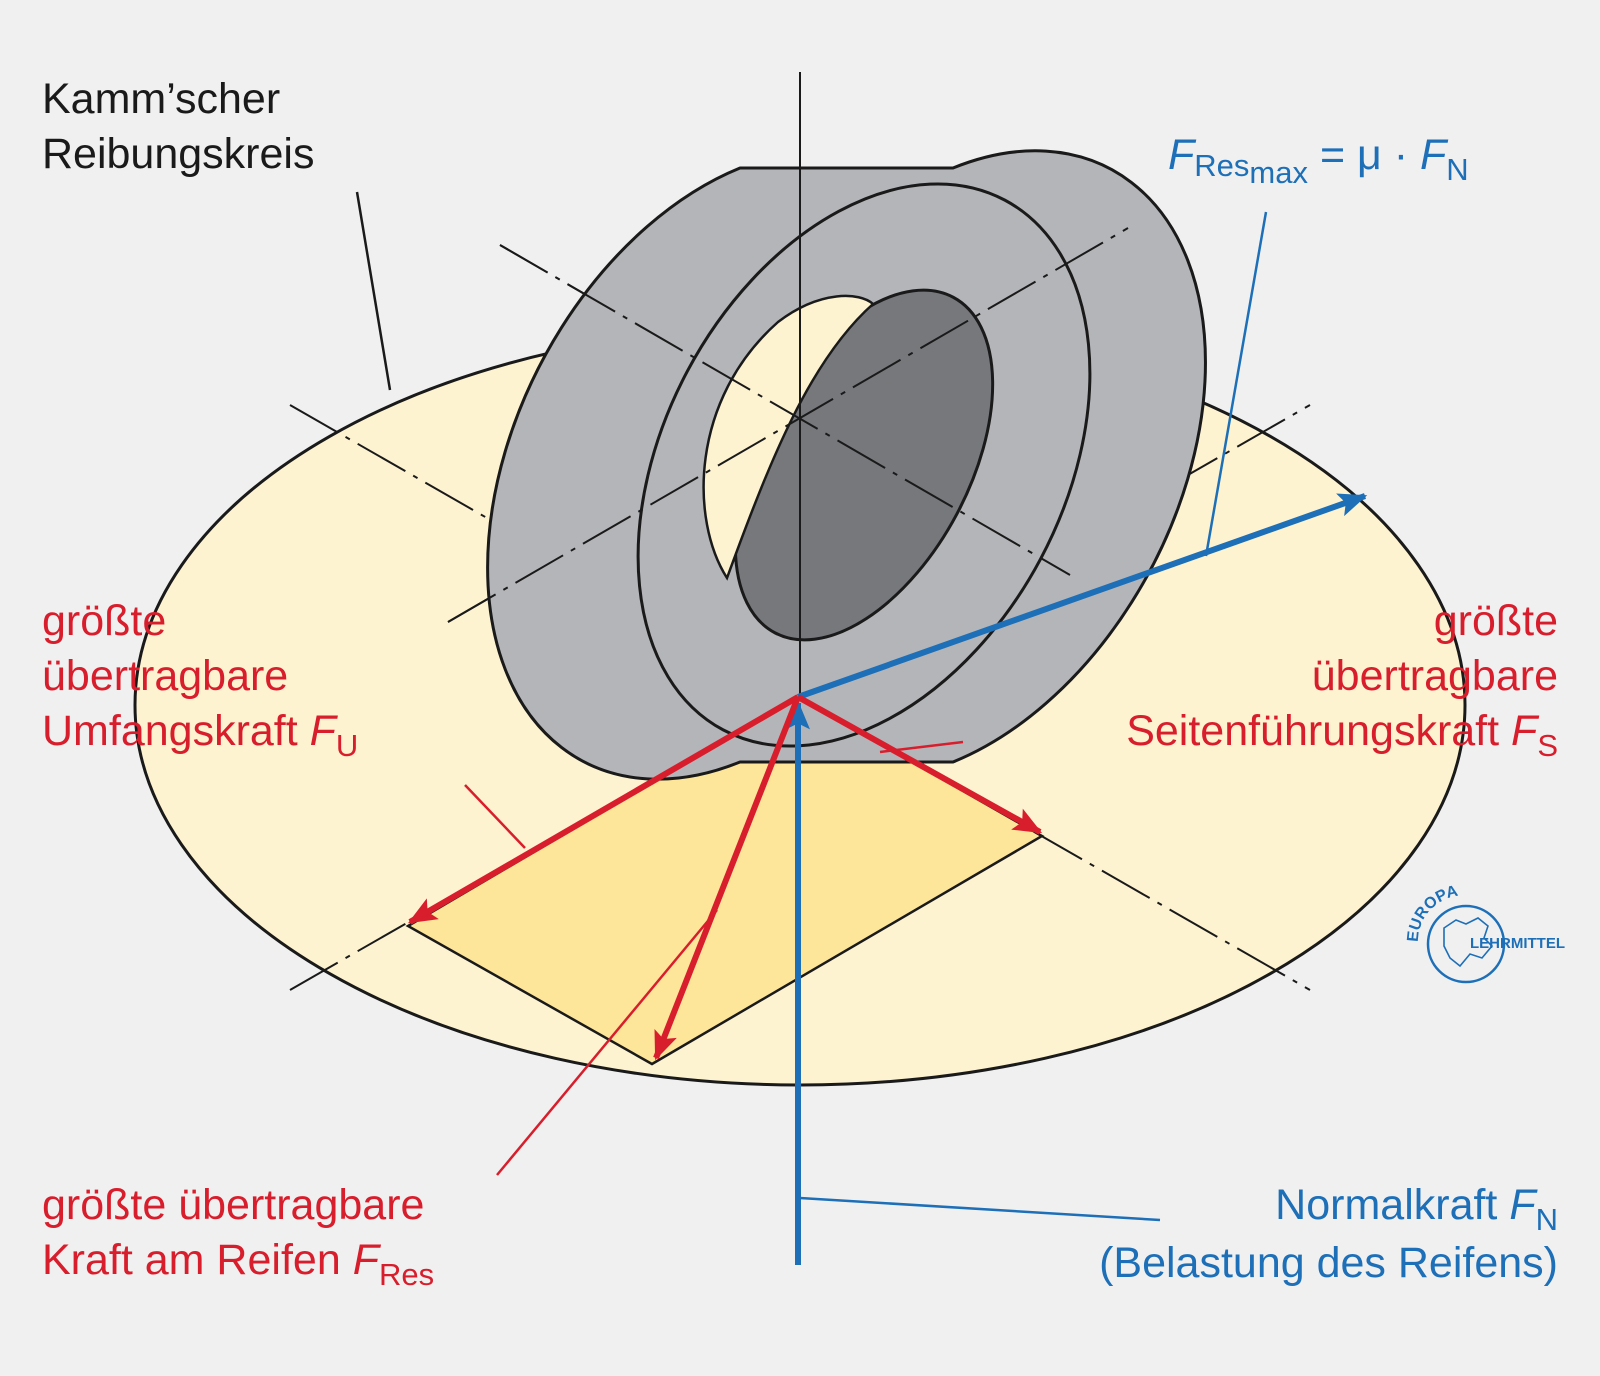 Image resolution: width=1600 pixels, height=1376 pixels. I want to click on logo-top-textpath: EUROPA, so click(1432, 913).